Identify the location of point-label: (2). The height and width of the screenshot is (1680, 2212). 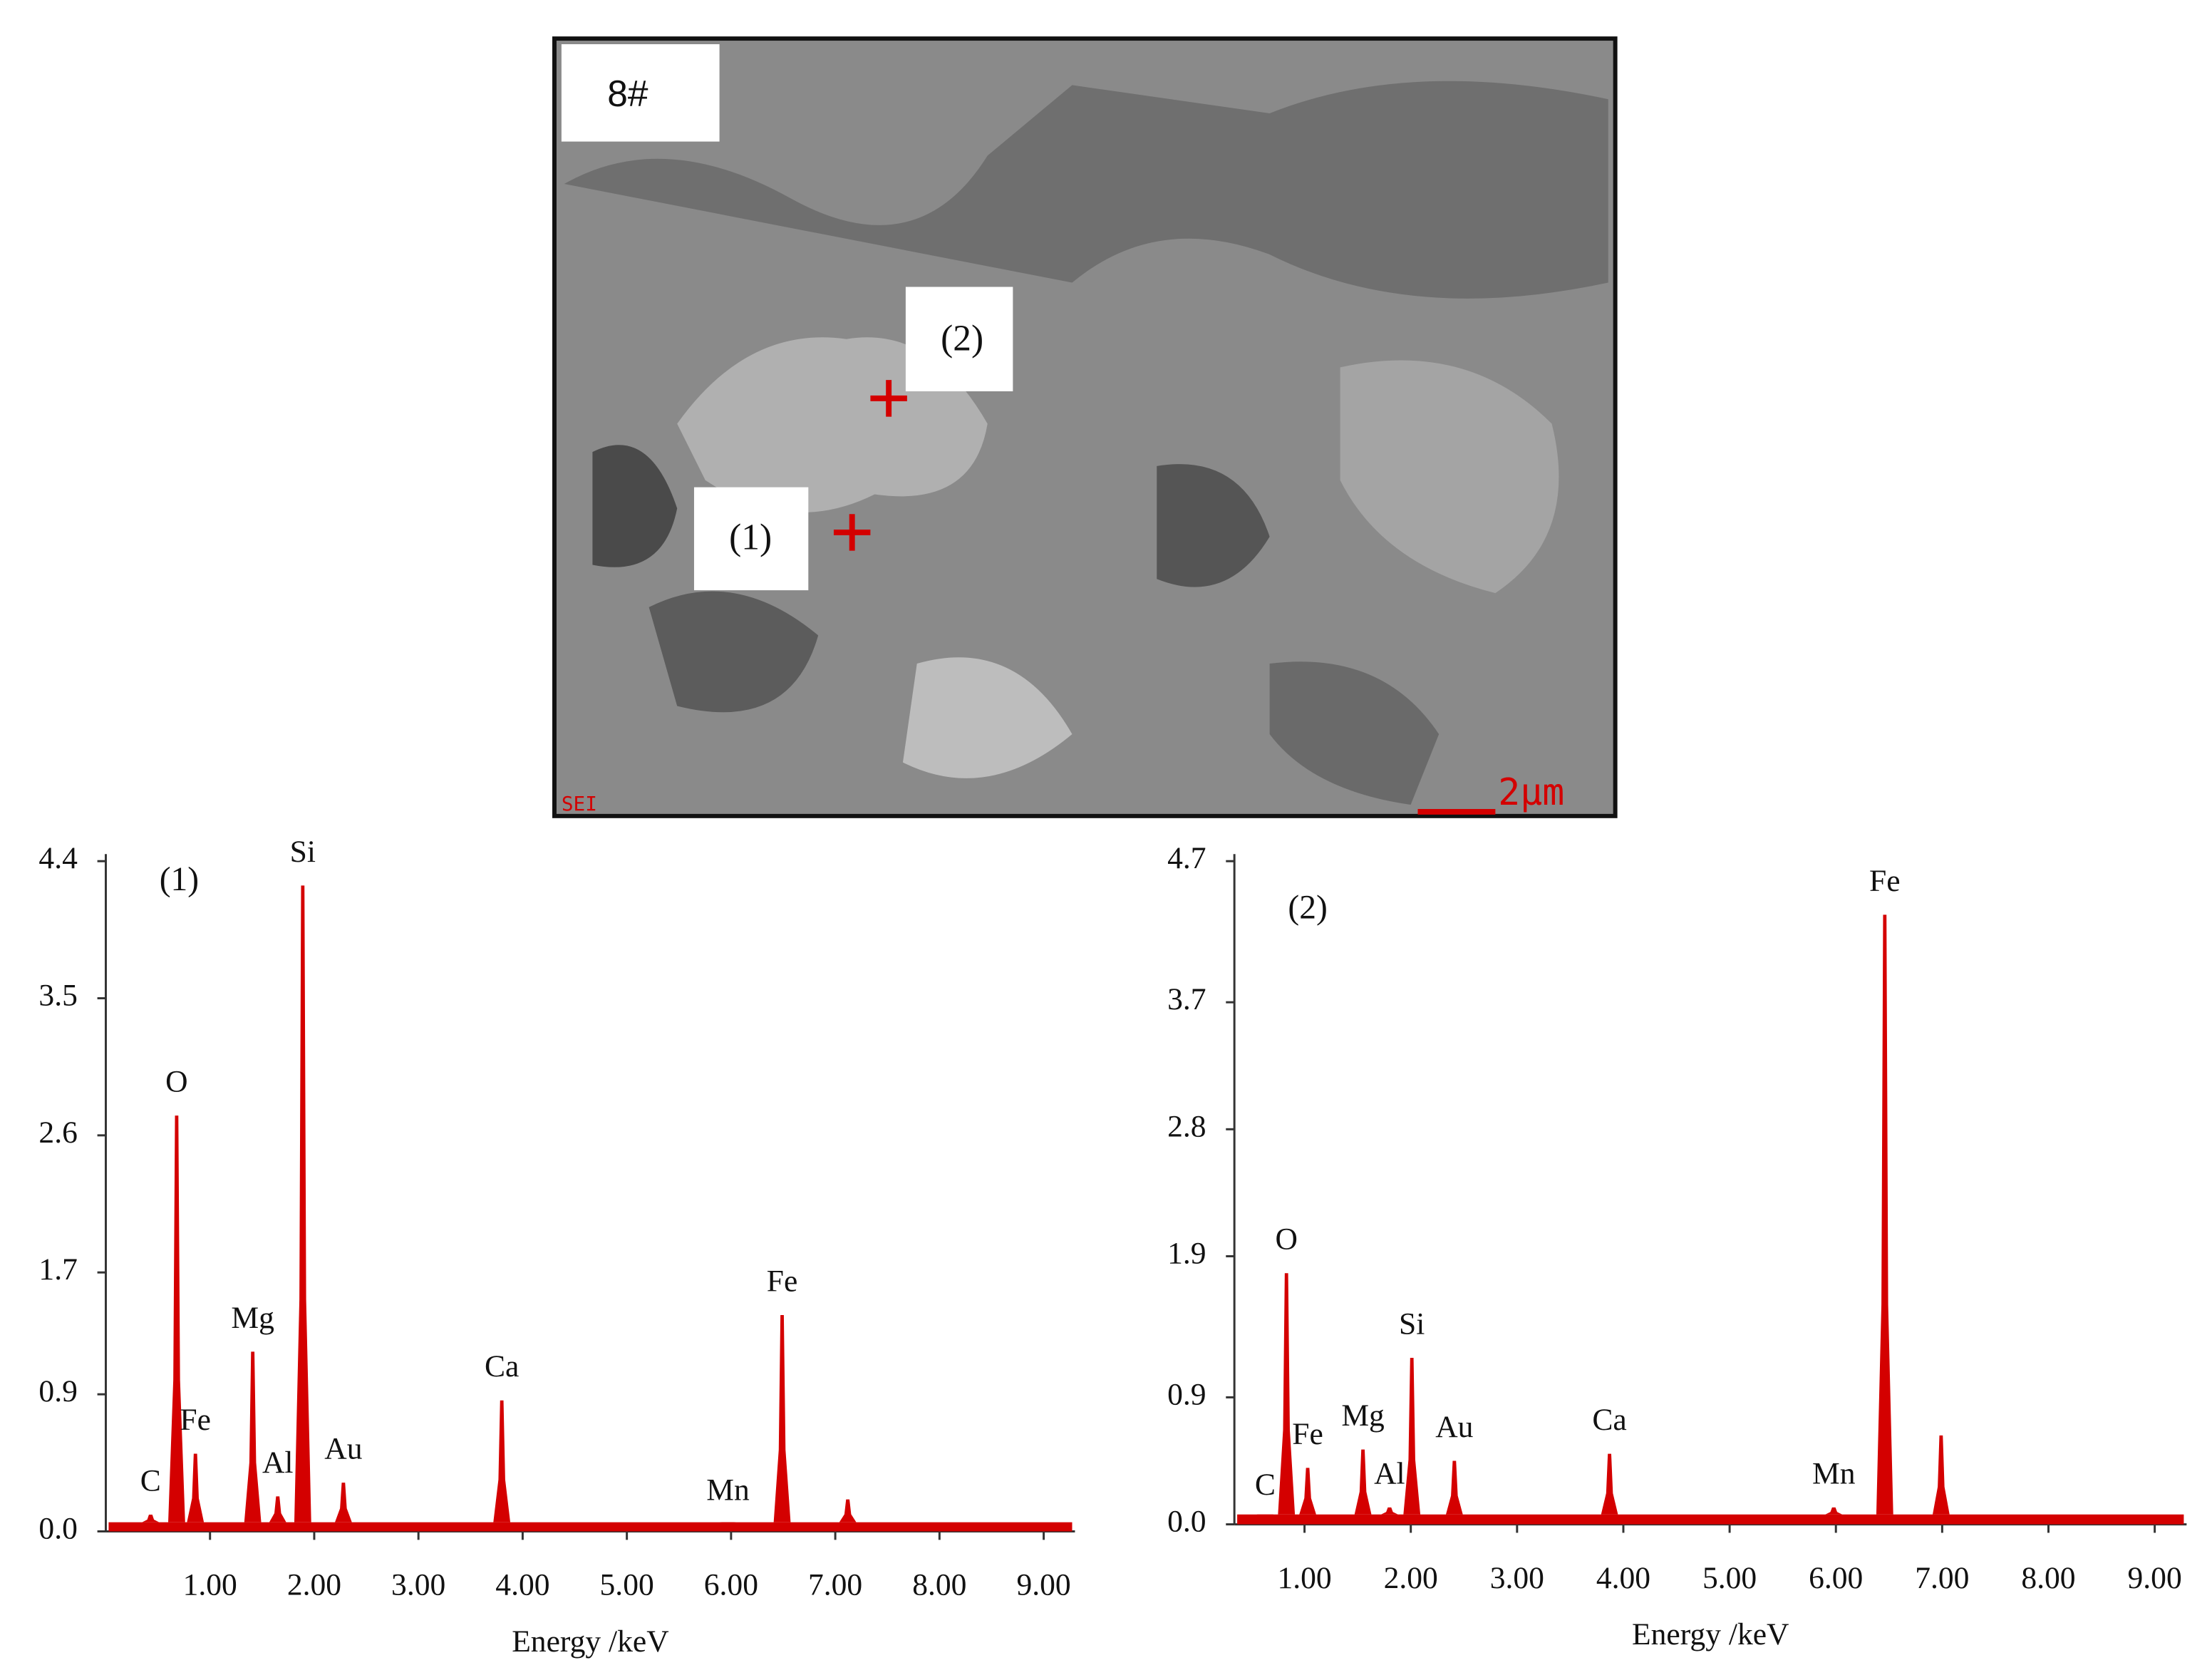
(962, 339).